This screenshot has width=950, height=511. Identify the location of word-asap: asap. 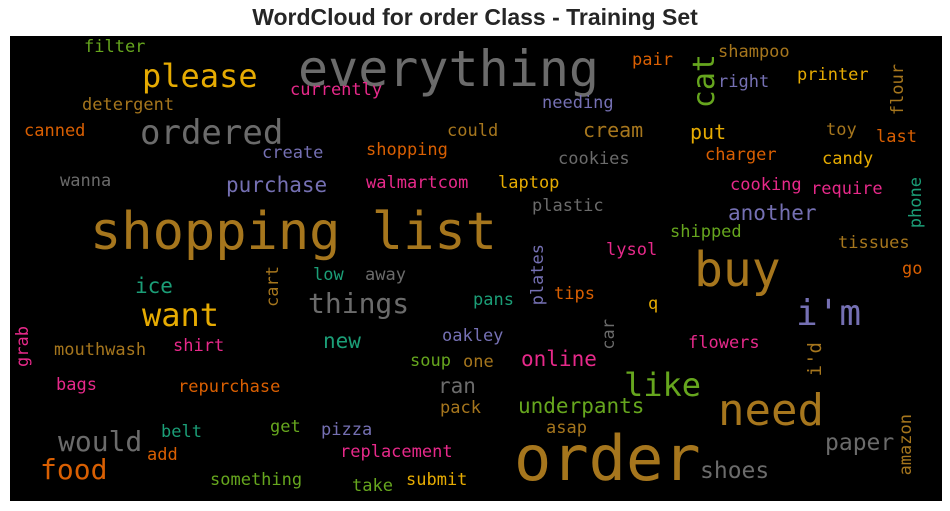
(566, 428).